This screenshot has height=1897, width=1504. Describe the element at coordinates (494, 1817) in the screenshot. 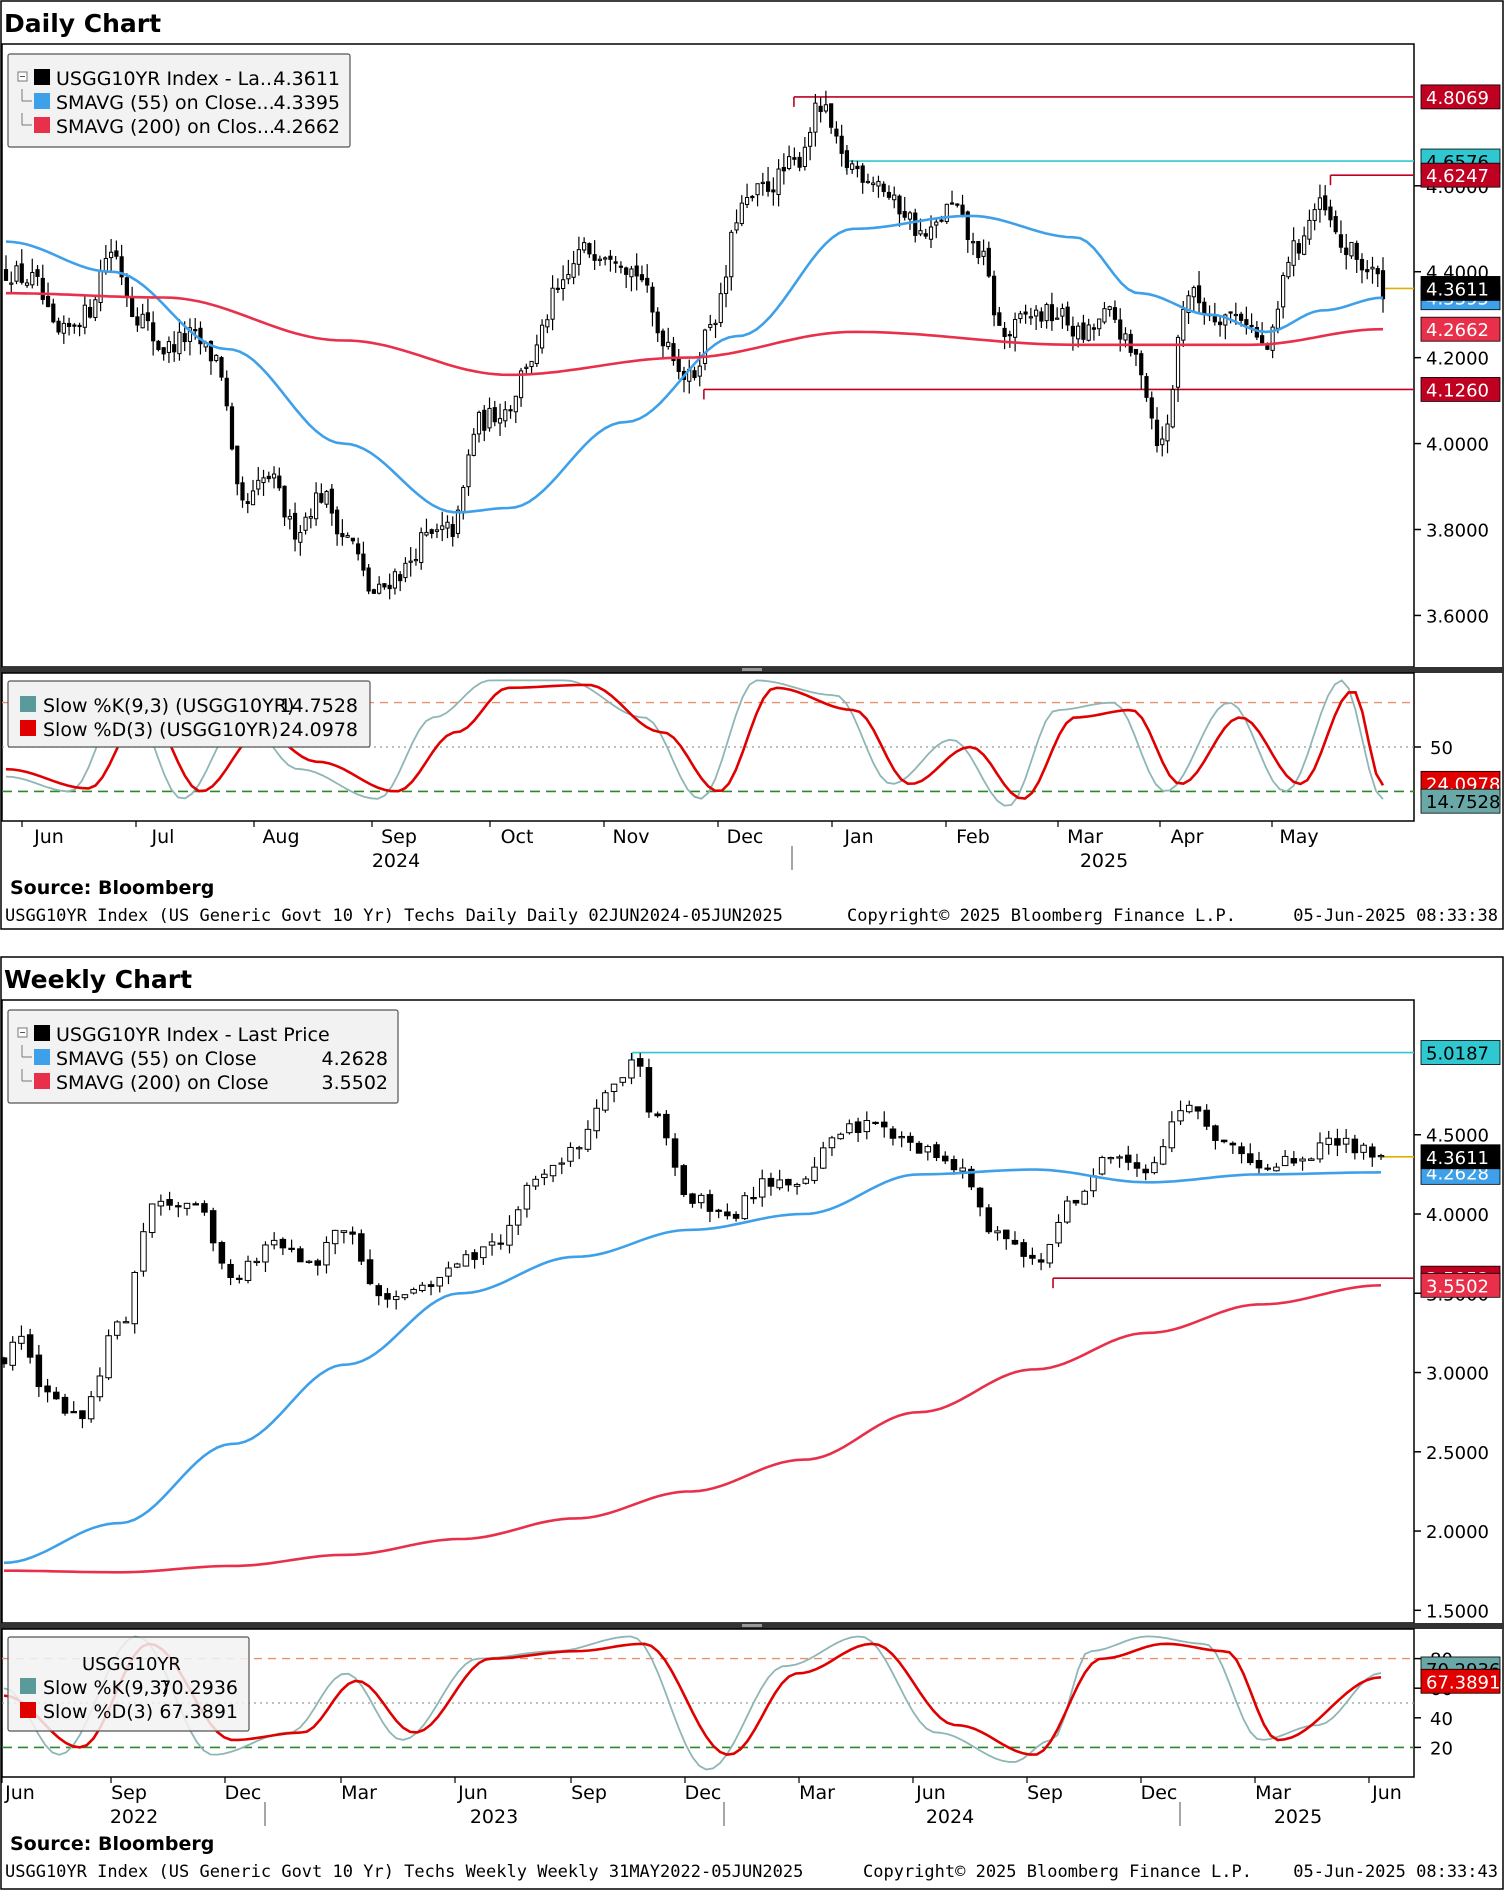

I see `year-label: 2023` at that location.